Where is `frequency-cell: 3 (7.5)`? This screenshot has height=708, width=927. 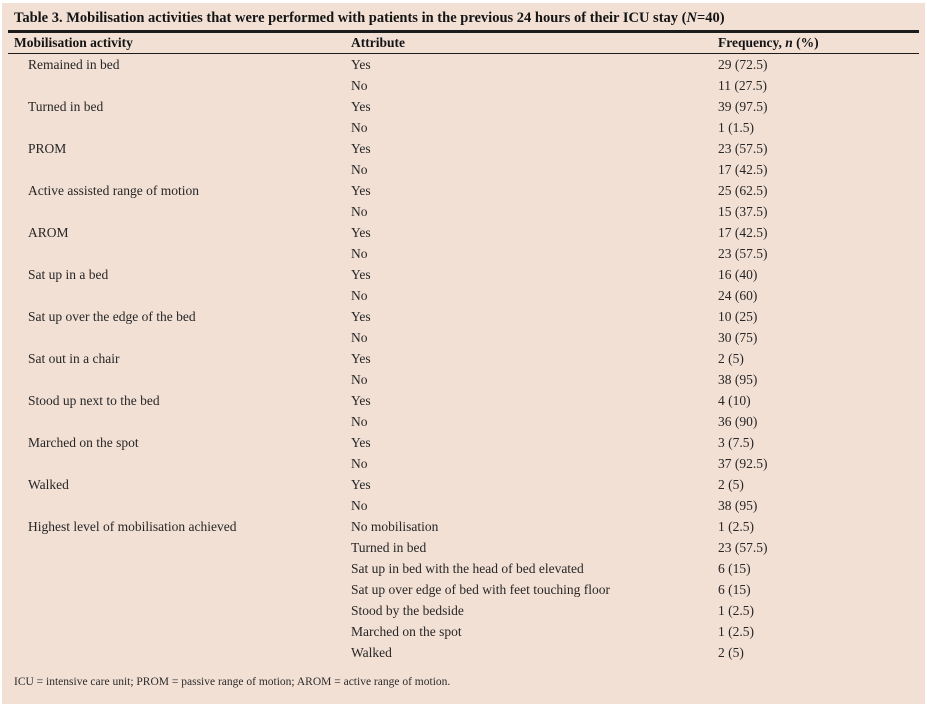
frequency-cell: 3 (7.5) is located at coordinates (736, 442).